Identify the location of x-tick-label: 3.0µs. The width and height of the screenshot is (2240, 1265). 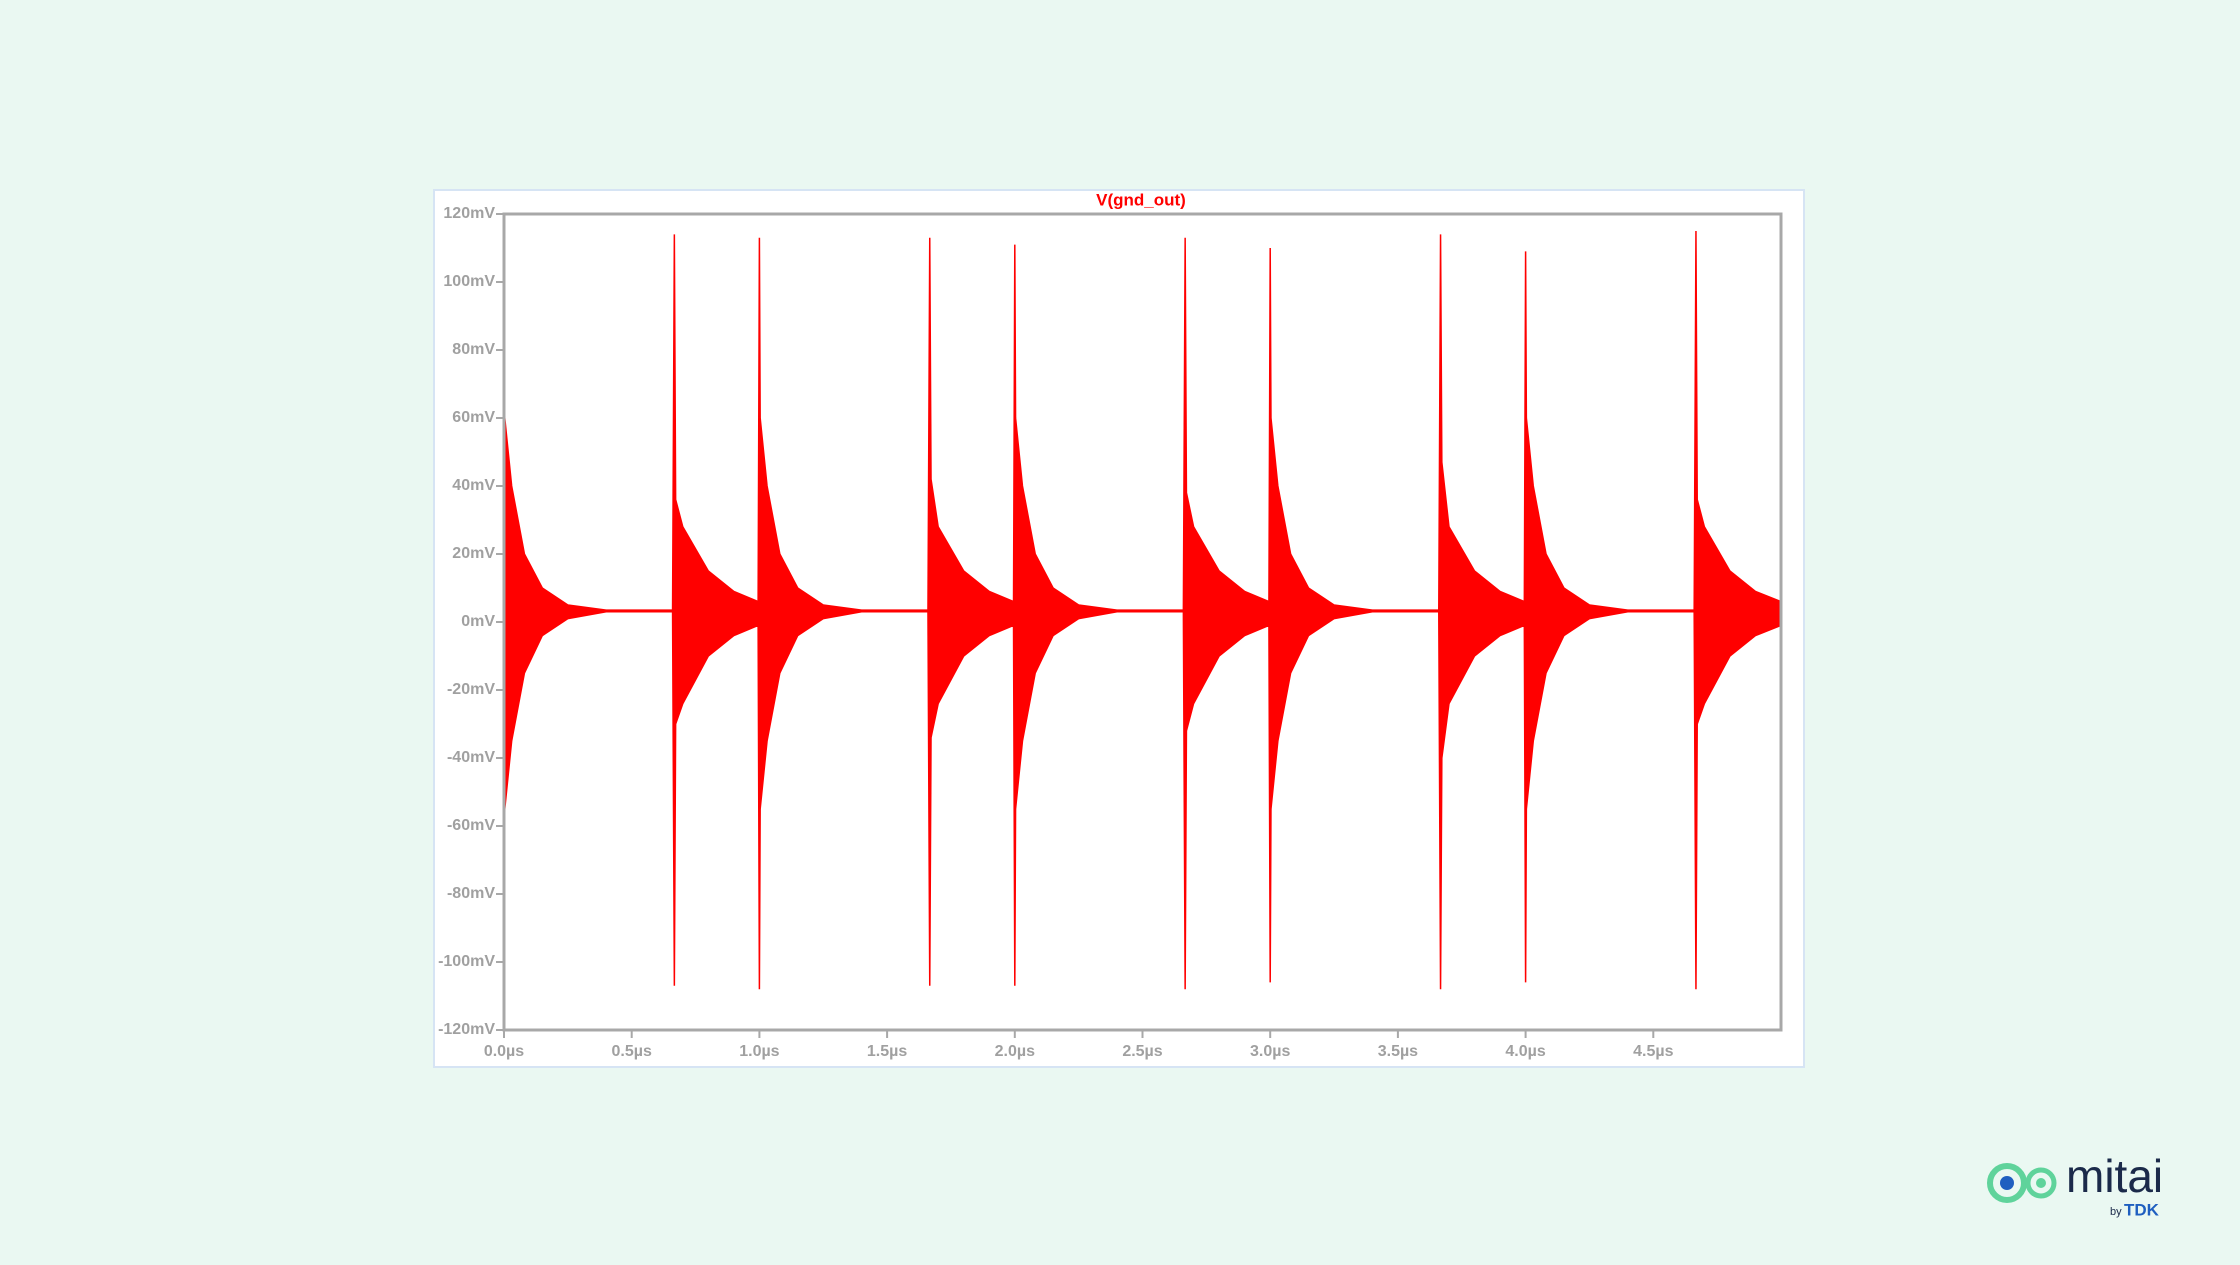
(1270, 1051).